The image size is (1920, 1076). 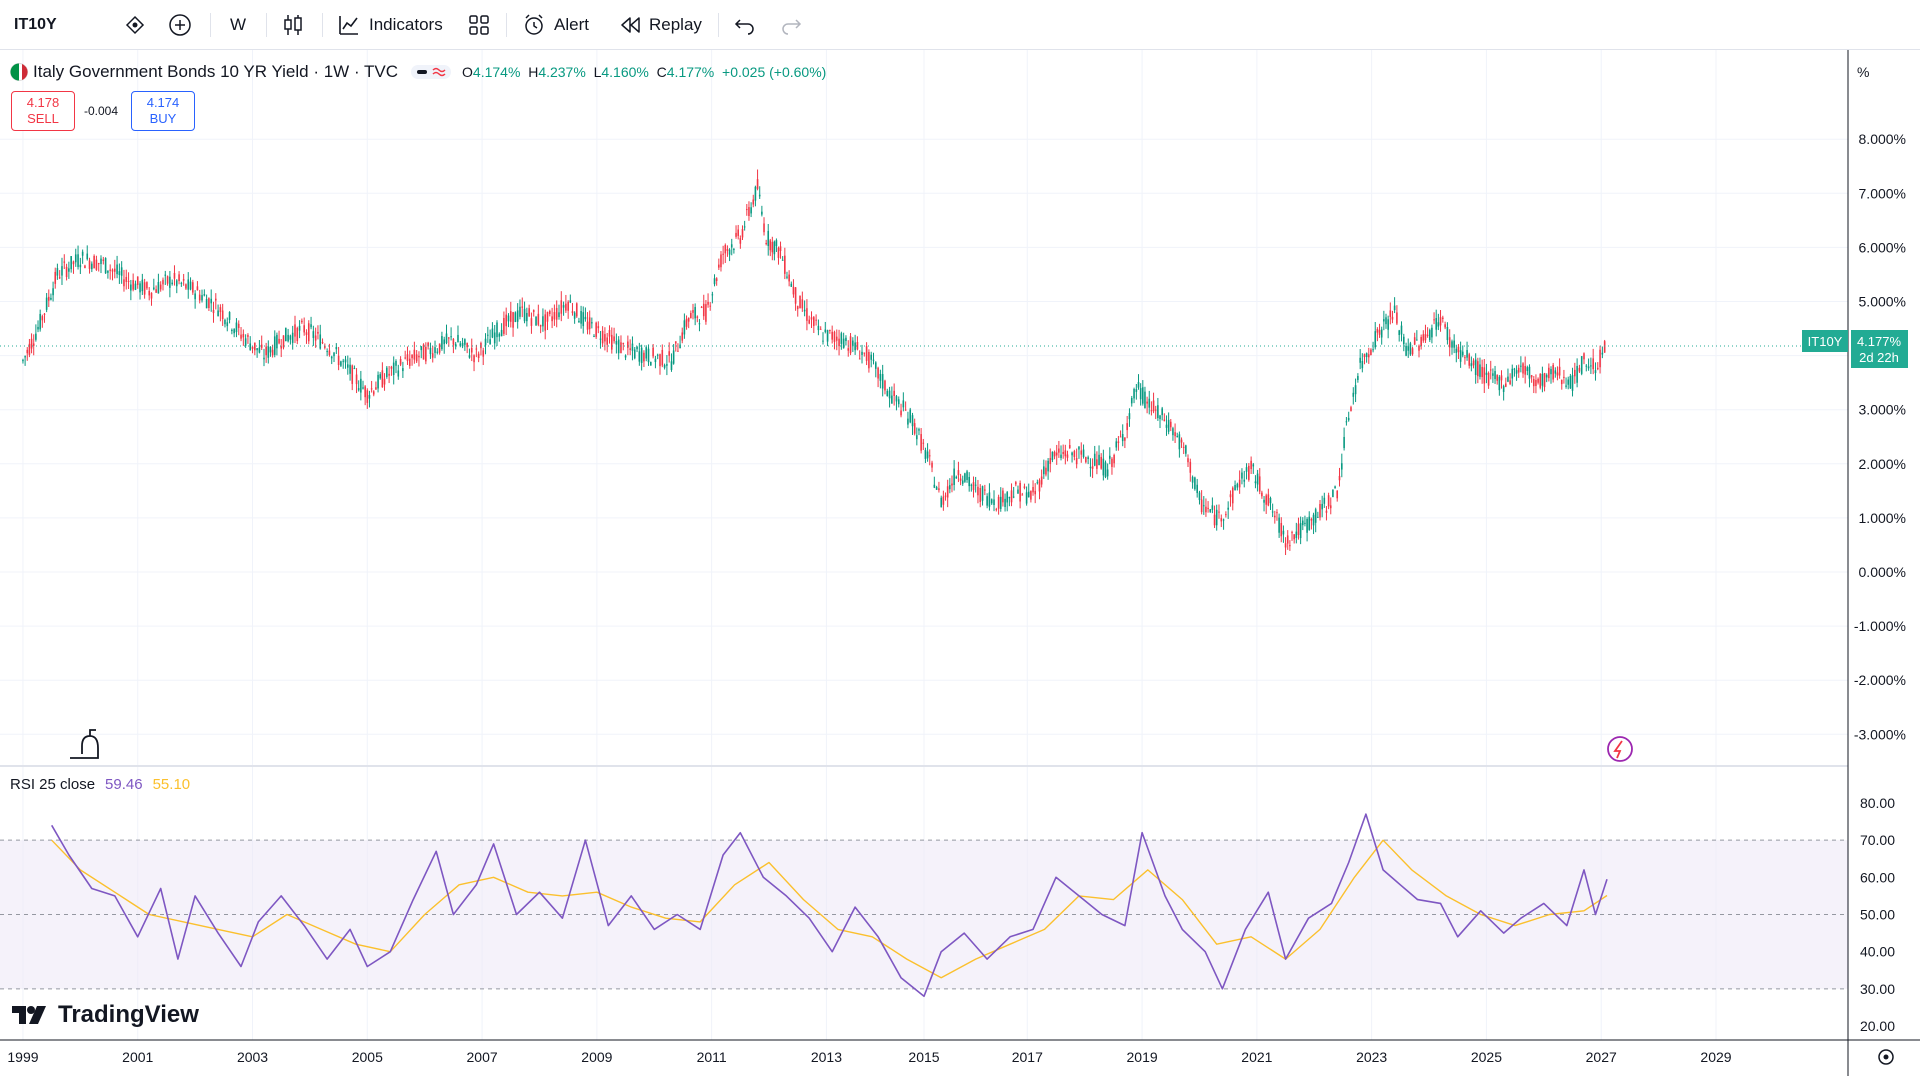 I want to click on indicators-label: Indicators, so click(x=406, y=24).